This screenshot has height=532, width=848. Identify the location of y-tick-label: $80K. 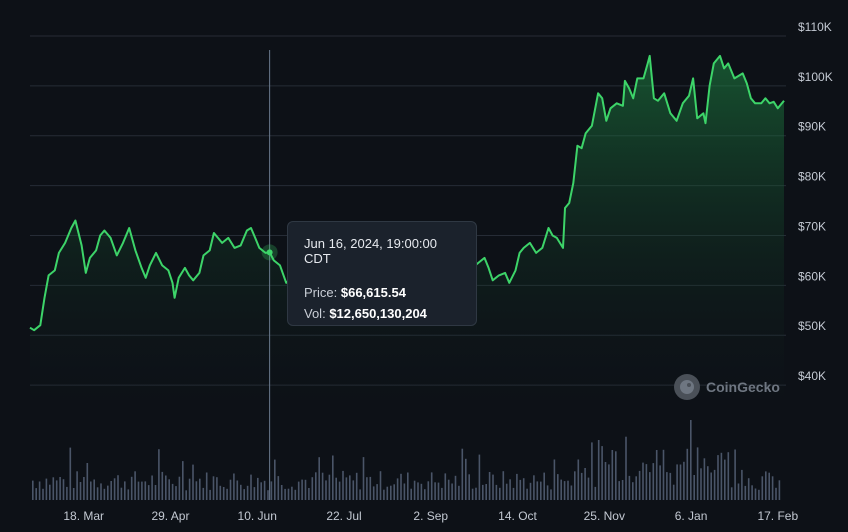
(812, 177).